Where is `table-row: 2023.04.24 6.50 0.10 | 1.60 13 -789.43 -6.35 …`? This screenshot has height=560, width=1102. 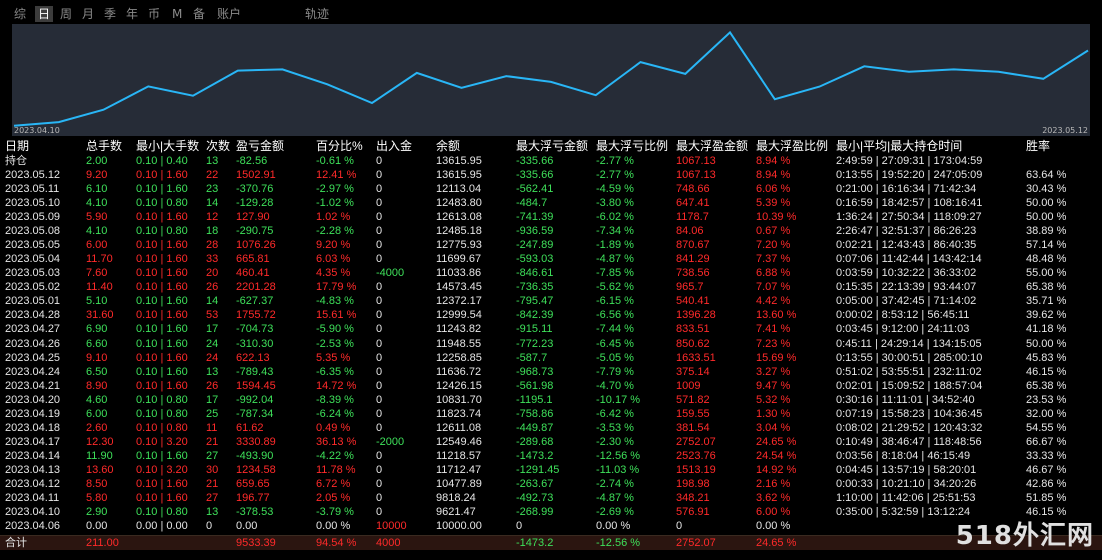
table-row: 2023.04.24 6.50 0.10 | 1.60 13 -789.43 -6.35 … is located at coordinates (551, 372).